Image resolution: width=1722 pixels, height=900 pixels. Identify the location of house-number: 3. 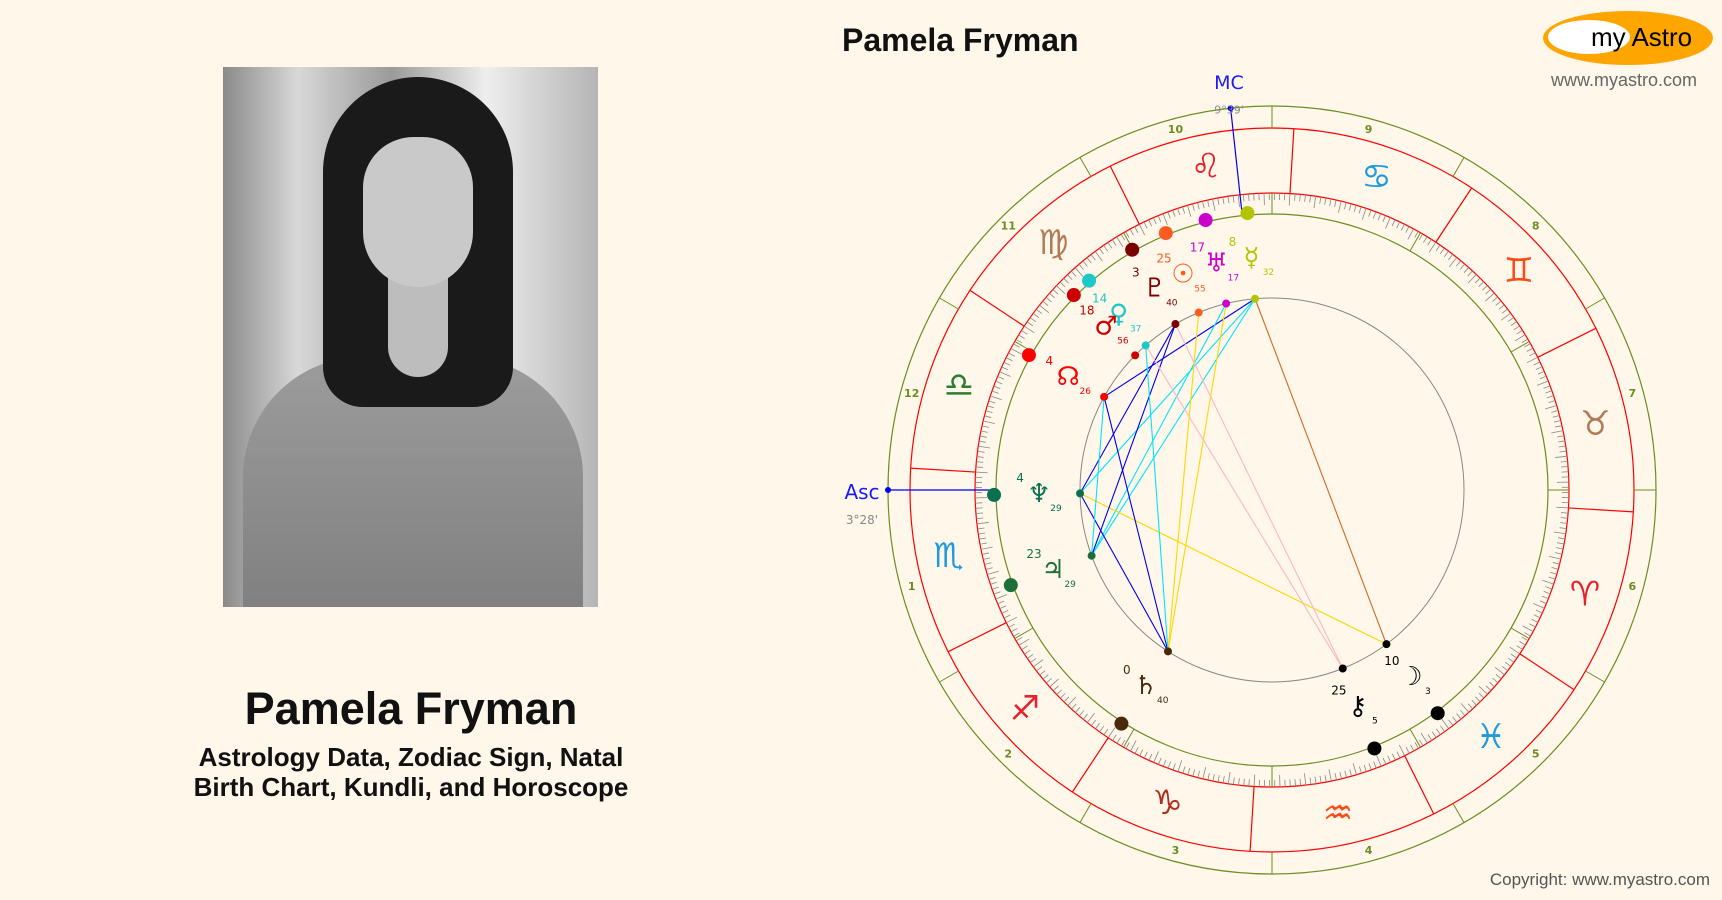
(1176, 850).